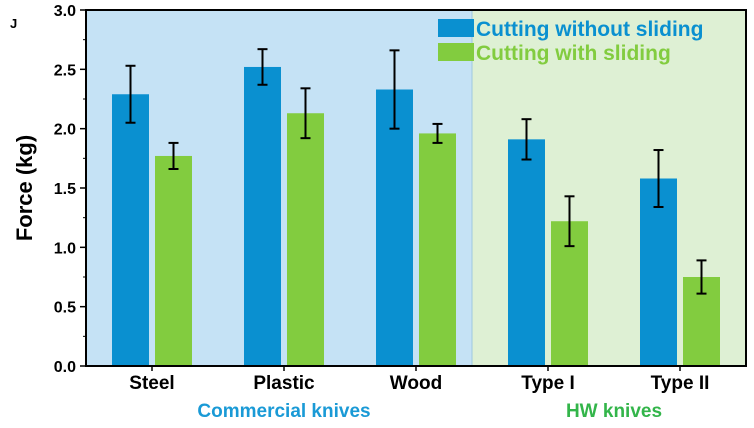 This screenshot has height=428, width=754. Describe the element at coordinates (283, 411) in the screenshot. I see `group-label-0: Commercial knives` at that location.